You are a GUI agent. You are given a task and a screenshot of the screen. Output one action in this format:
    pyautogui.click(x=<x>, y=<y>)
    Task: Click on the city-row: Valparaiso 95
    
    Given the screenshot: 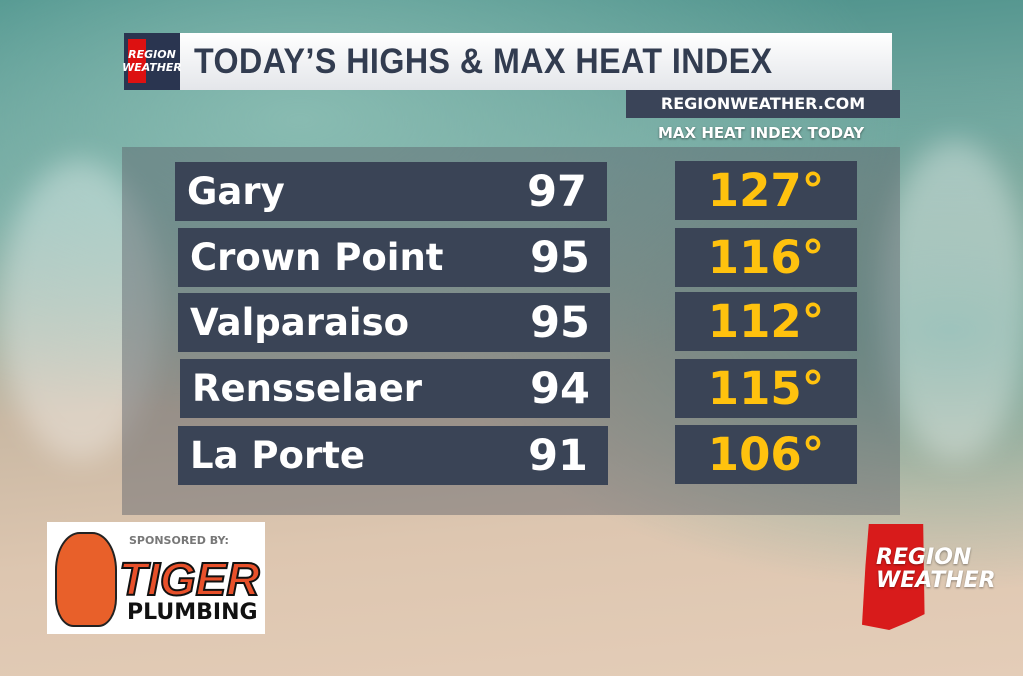 What is the action you would take?
    pyautogui.click(x=394, y=322)
    